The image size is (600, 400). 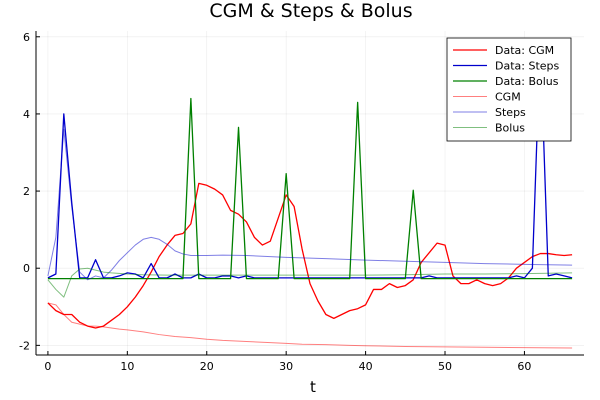 I want to click on legend-label-data-steps: Data: Steps, so click(x=527, y=66).